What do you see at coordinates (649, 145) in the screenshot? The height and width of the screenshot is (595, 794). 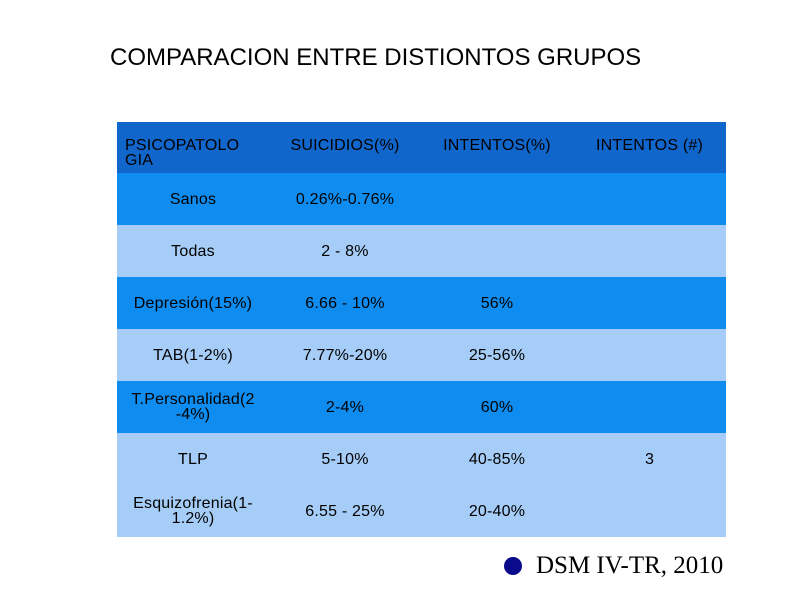 I see `header-intentos-num: INTENTOS (#)` at bounding box center [649, 145].